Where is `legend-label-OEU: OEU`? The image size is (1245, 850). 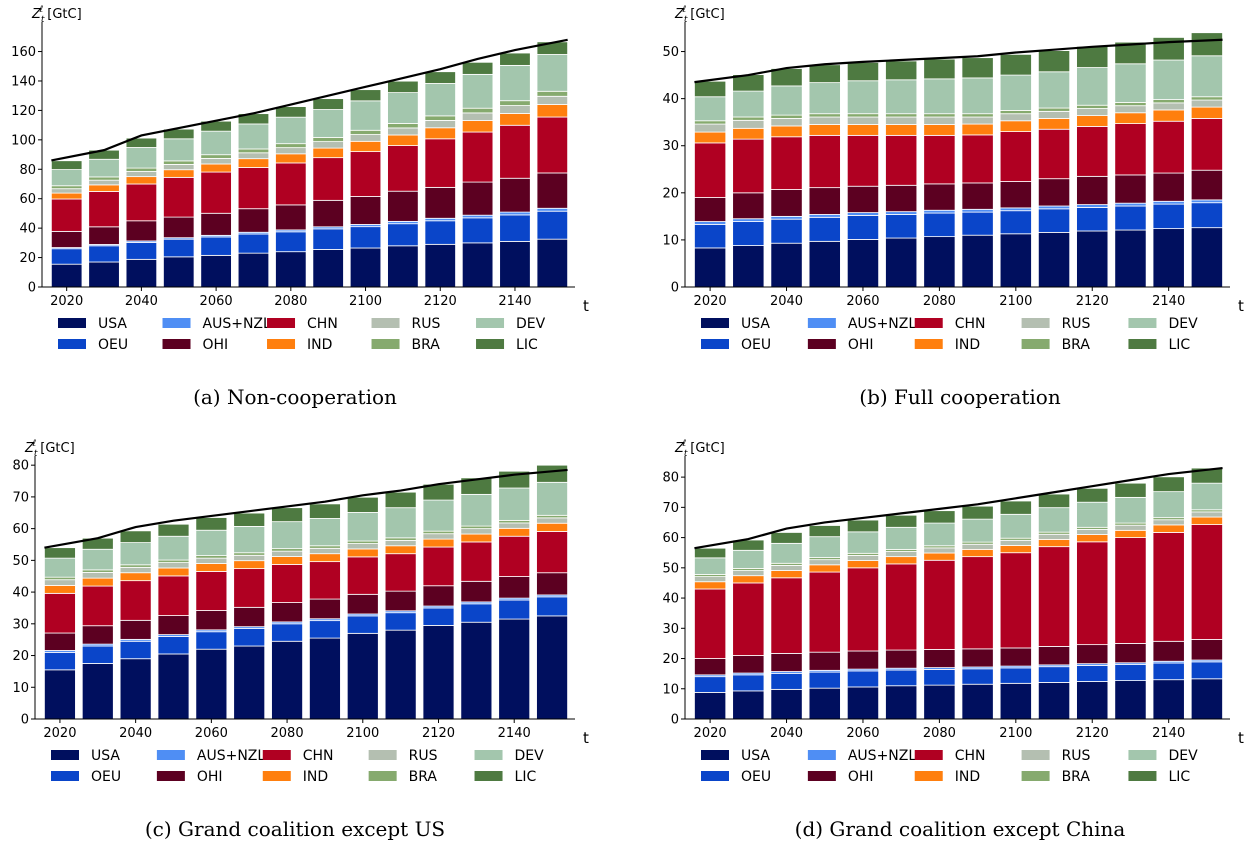
legend-label-OEU: OEU is located at coordinates (106, 777).